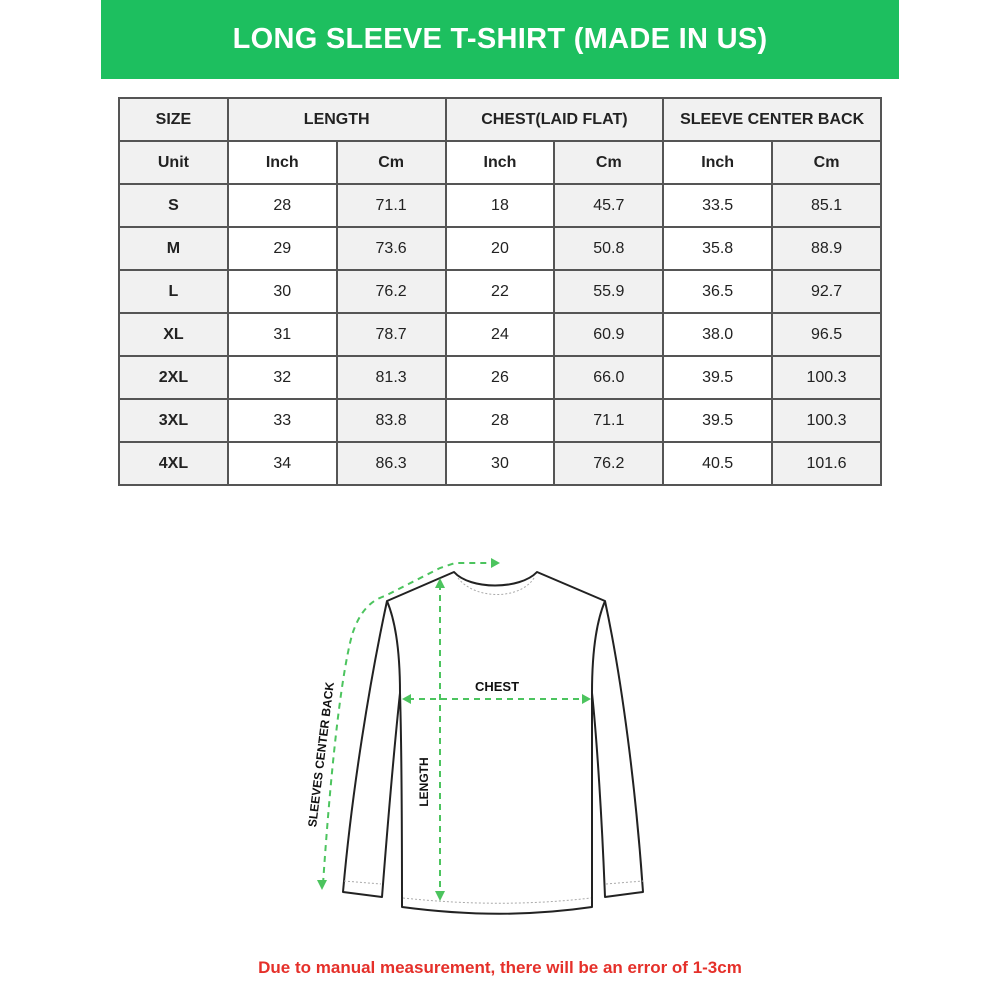 The height and width of the screenshot is (1000, 1000). Describe the element at coordinates (826, 248) in the screenshot. I see `value-cell: 88.9` at that location.